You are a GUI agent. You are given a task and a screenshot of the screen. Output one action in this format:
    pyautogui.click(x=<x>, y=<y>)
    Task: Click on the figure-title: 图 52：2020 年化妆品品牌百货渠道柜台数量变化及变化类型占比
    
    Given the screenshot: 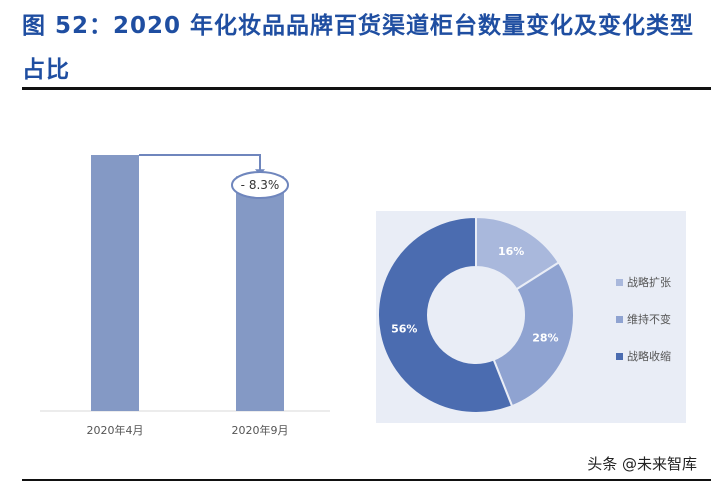 What is the action you would take?
    pyautogui.click(x=358, y=48)
    